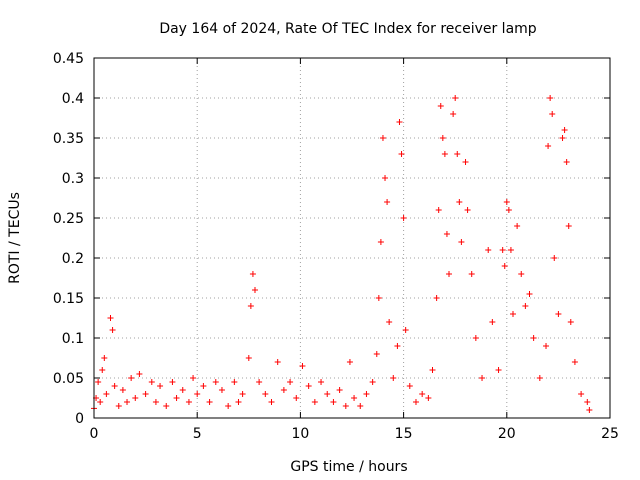 The height and width of the screenshot is (480, 640). Describe the element at coordinates (507, 434) in the screenshot. I see `x-tick-label: 20` at that location.